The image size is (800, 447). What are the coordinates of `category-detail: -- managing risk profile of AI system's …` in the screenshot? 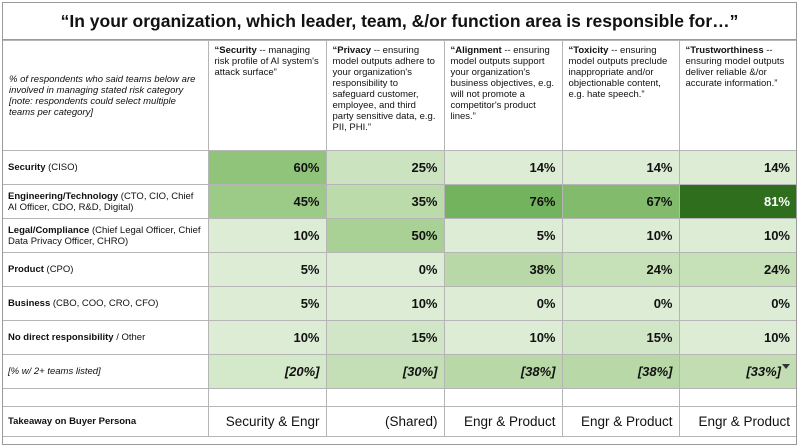 It's located at (266, 61).